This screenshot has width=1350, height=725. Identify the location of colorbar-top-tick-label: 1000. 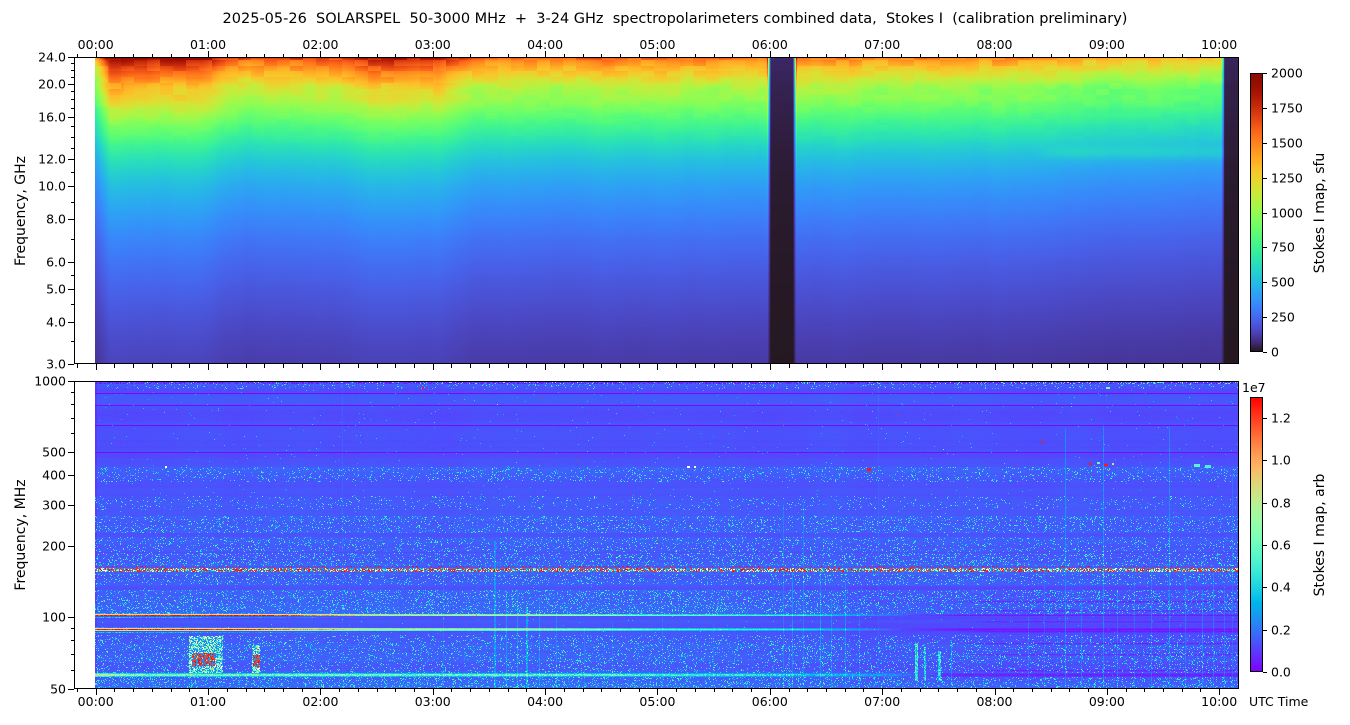
(1287, 212).